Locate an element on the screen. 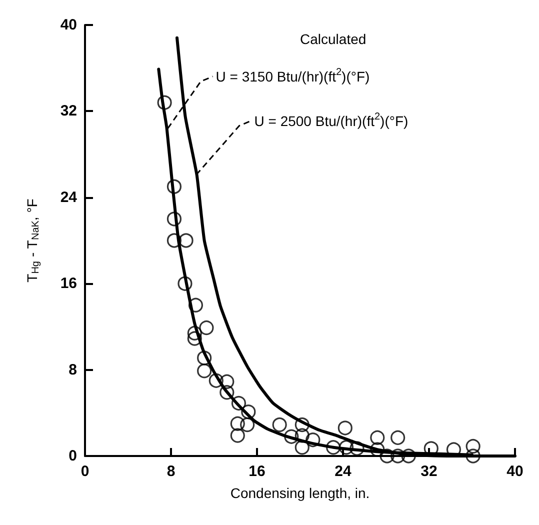  x-tick-label: 8 is located at coordinates (171, 471).